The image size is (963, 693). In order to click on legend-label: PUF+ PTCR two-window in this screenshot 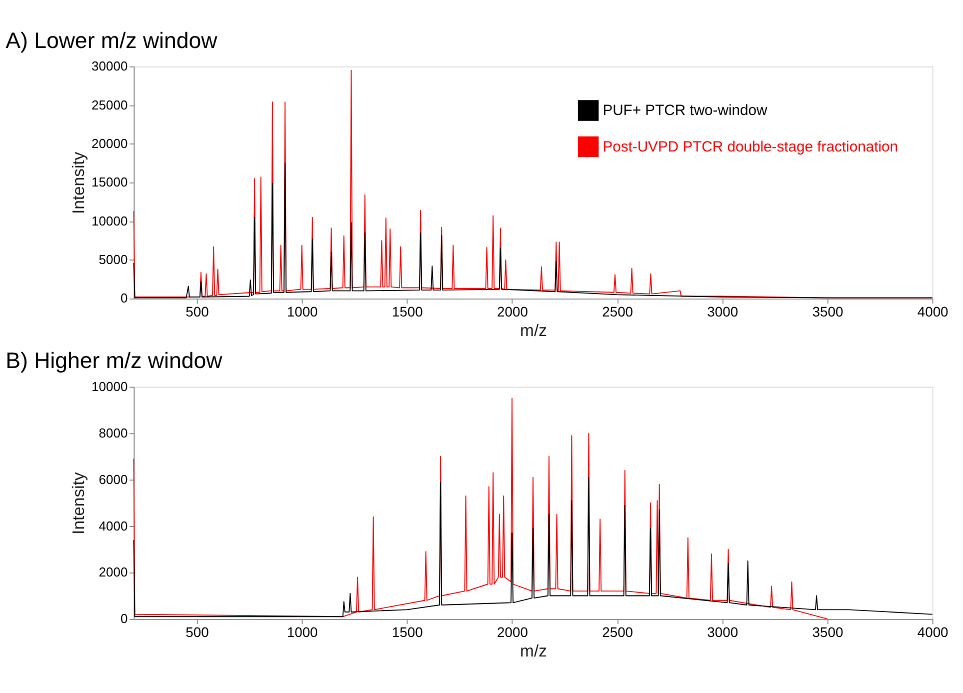, I will do `click(685, 111)`.